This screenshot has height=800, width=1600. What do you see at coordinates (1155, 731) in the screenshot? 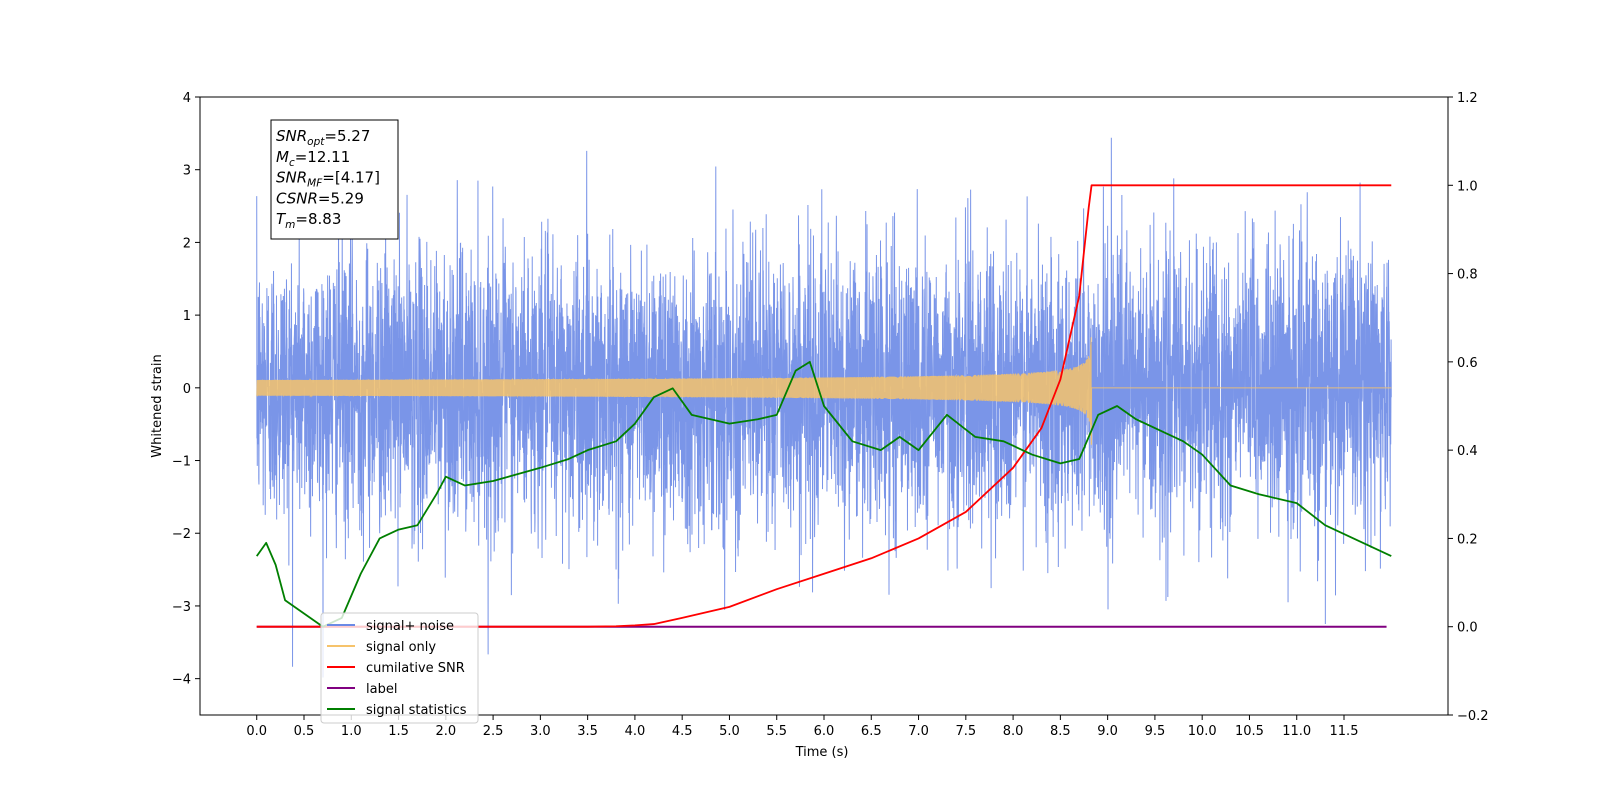
I see `x-tick-label: 9.5` at bounding box center [1155, 731].